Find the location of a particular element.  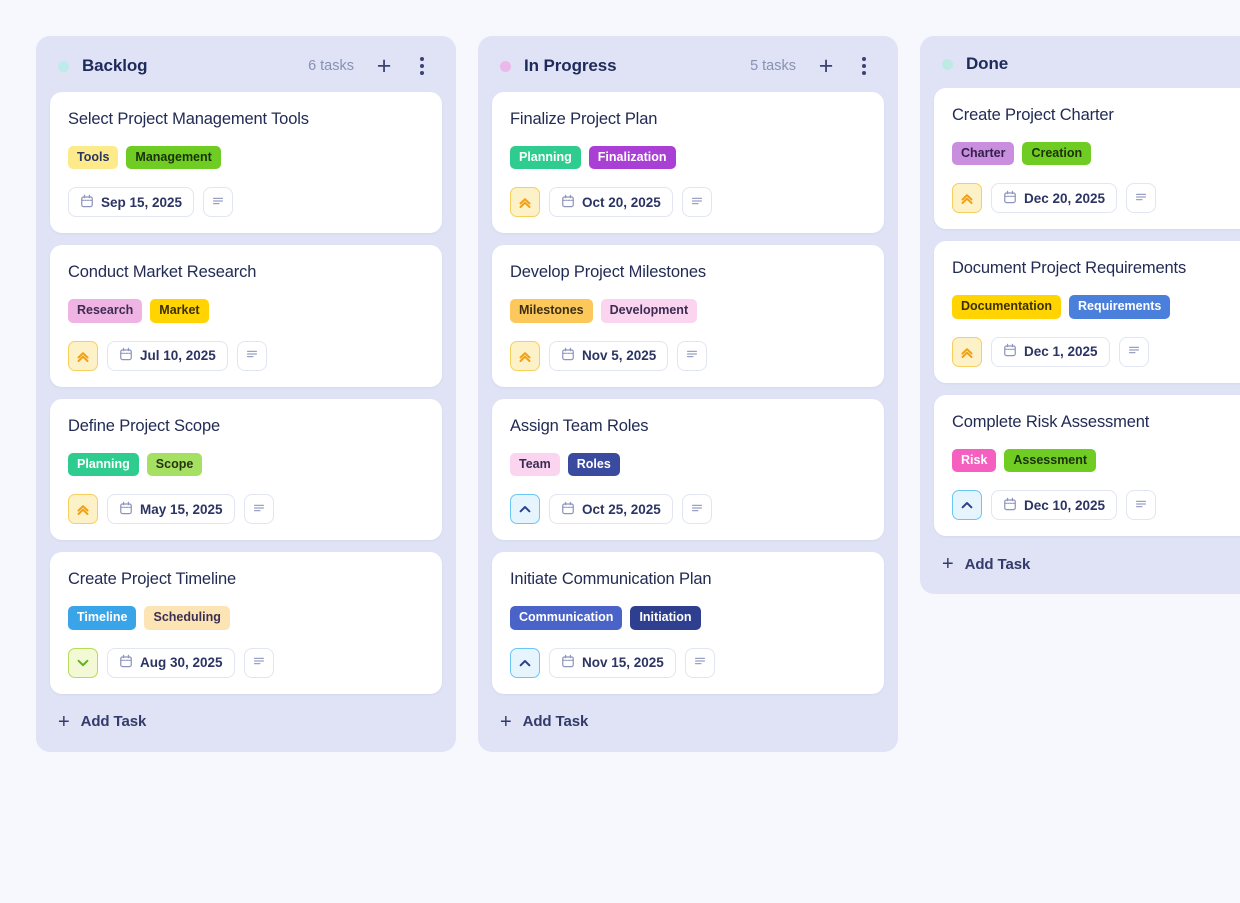

due-date-button: Jul 10, 2025 is located at coordinates (167, 355).